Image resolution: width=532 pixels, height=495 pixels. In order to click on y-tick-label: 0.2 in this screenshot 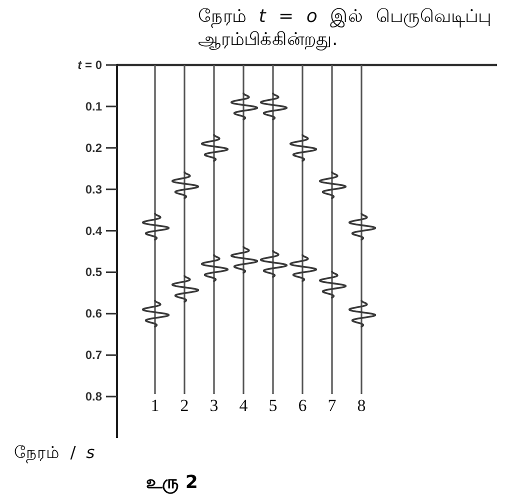, I will do `click(93, 147)`.